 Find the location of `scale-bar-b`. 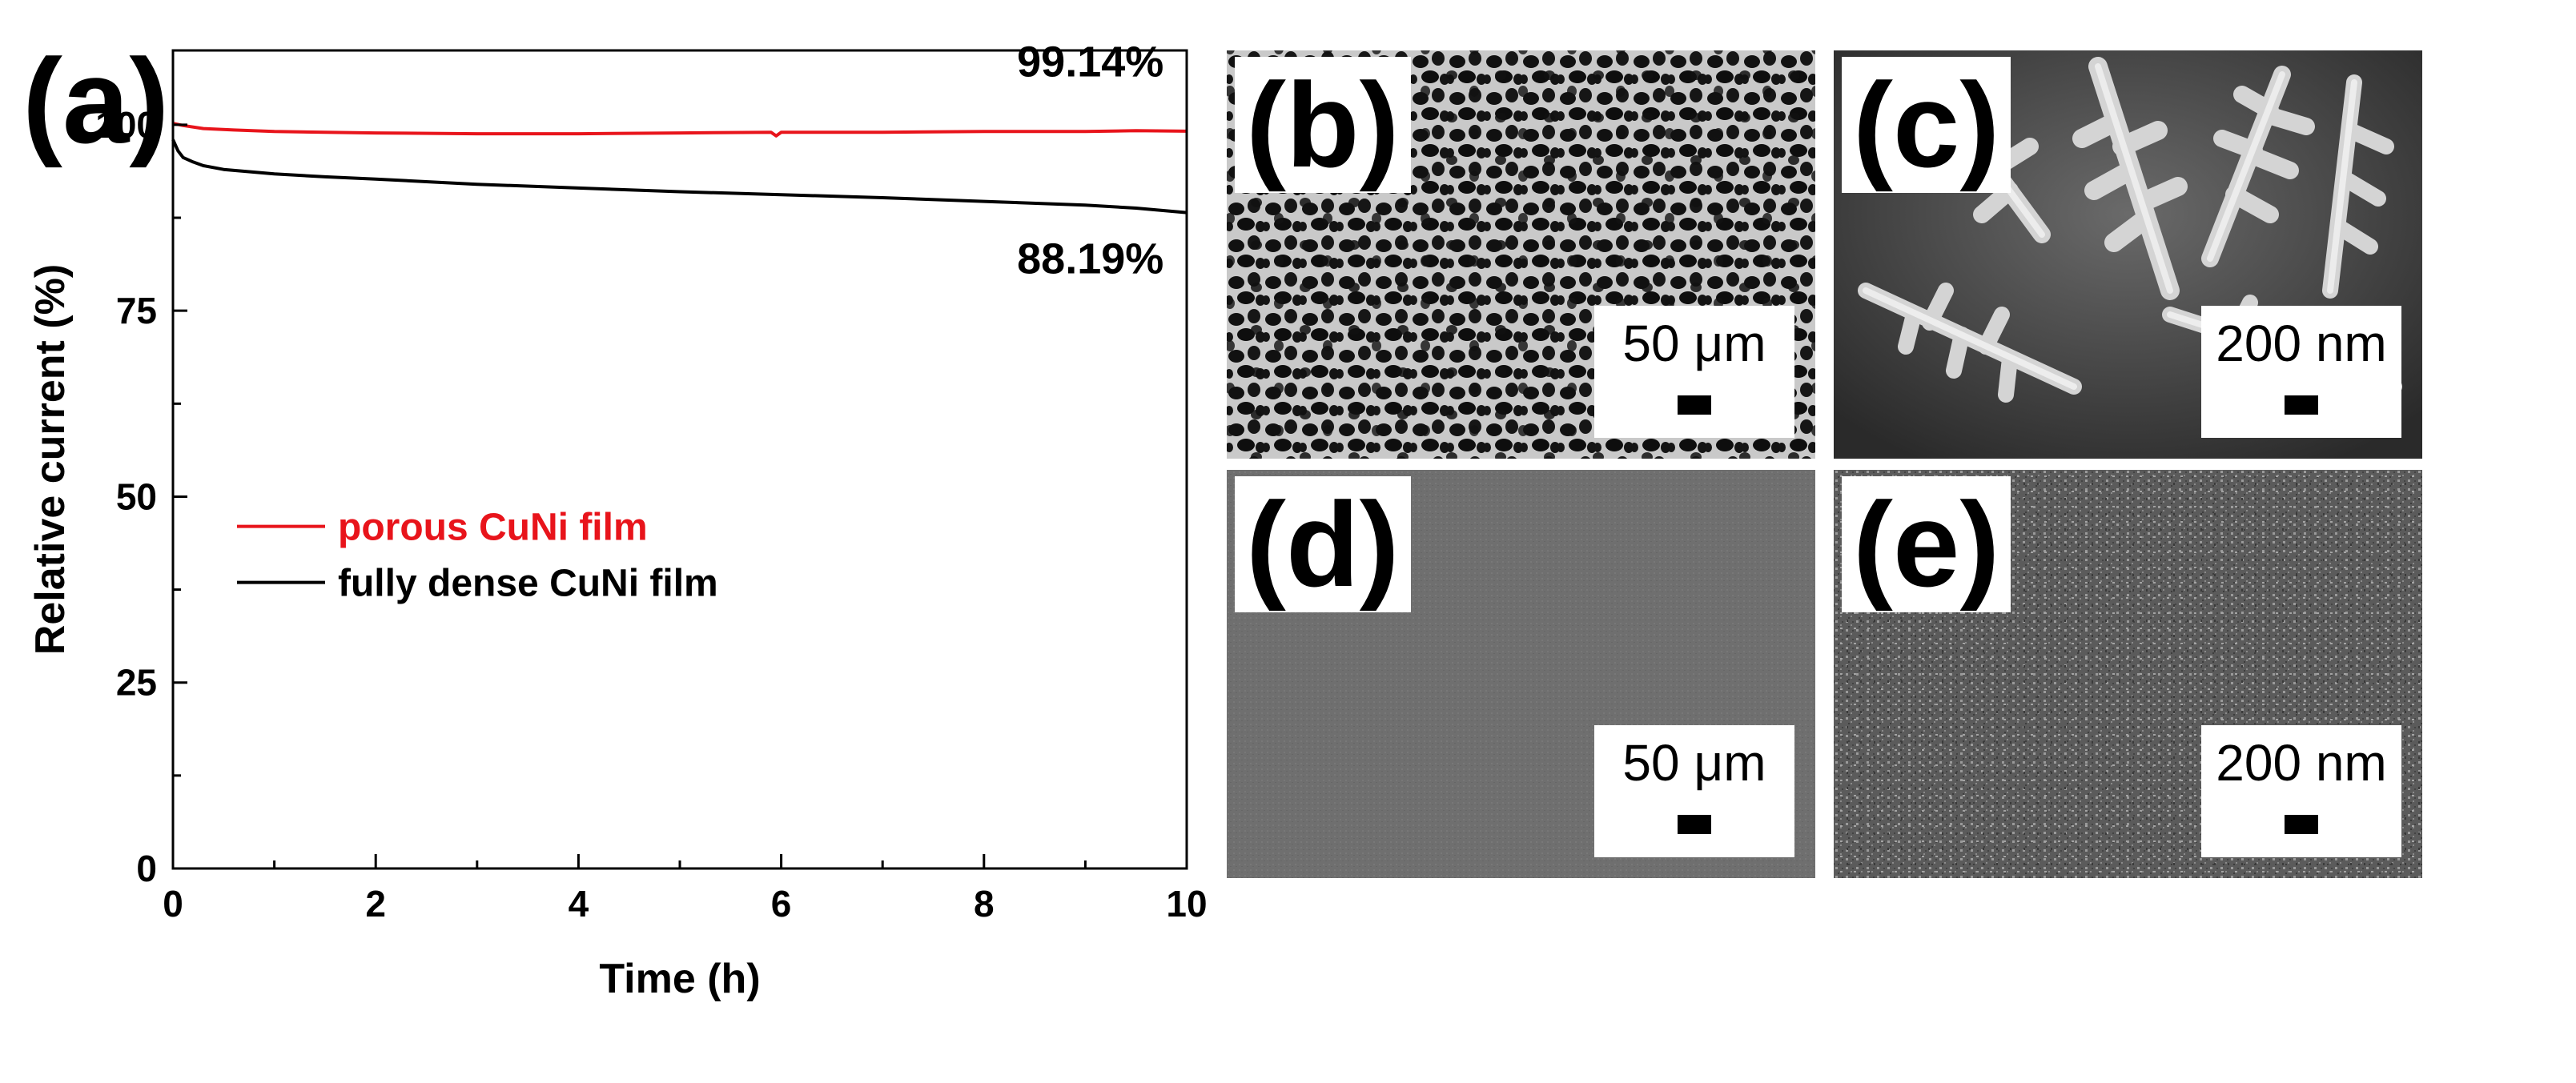

scale-bar-b is located at coordinates (1694, 405).